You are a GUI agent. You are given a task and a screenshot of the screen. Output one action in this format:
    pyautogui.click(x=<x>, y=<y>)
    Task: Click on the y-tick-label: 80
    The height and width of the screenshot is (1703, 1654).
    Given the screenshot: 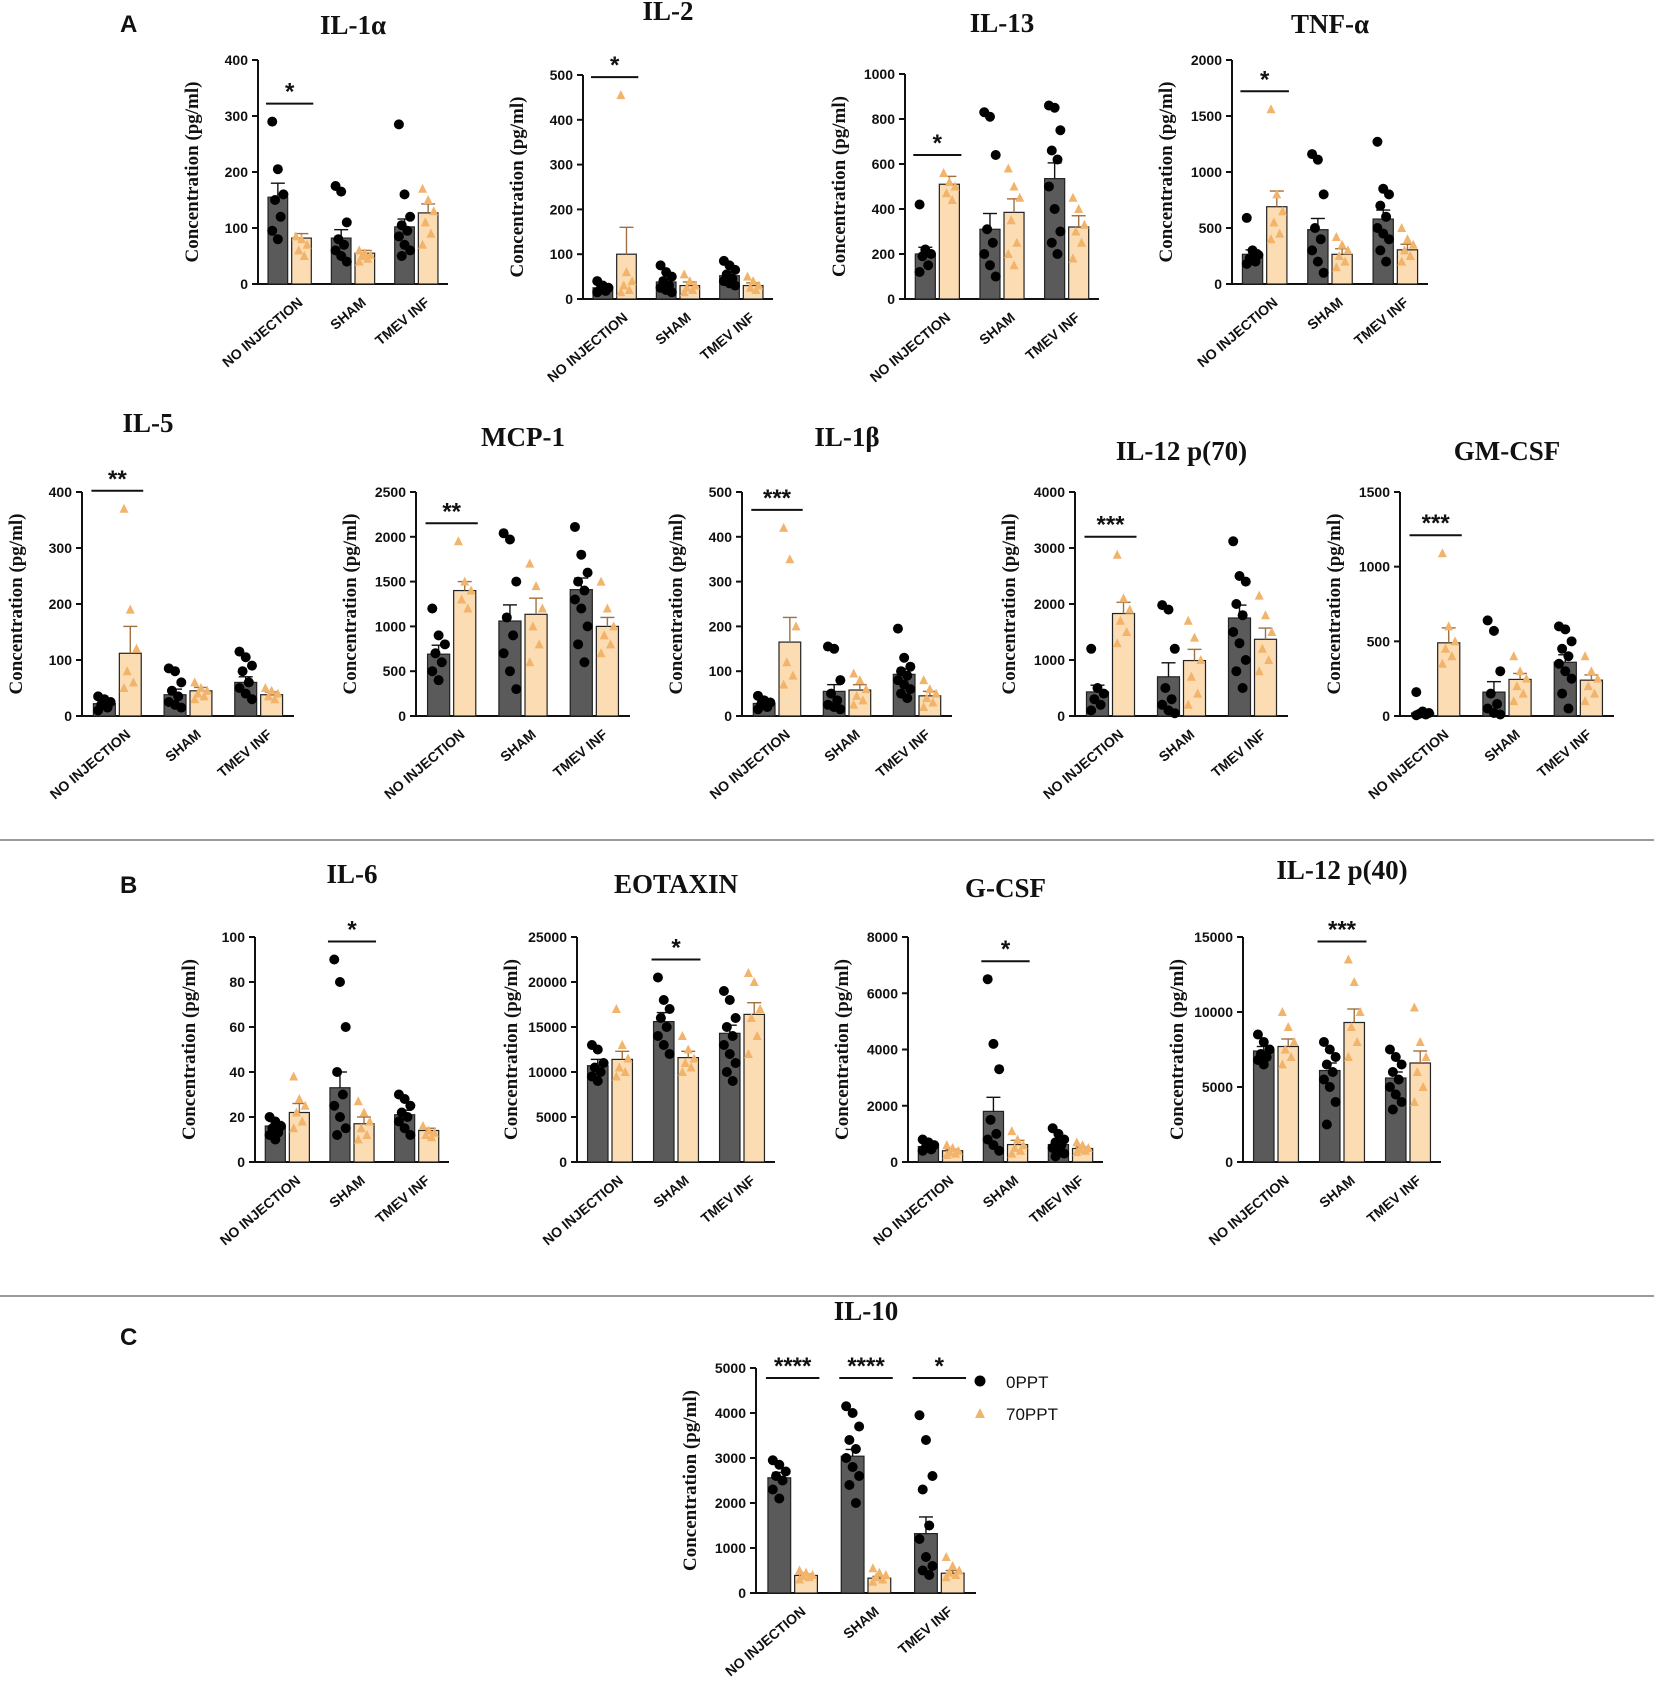 What is the action you would take?
    pyautogui.click(x=237, y=982)
    